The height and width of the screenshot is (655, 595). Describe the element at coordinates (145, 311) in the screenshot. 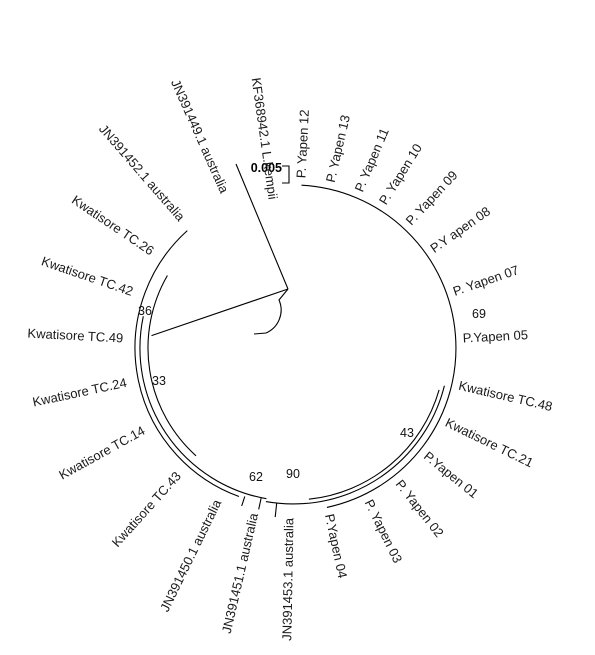

I see `bootstrap-node-36: 36` at that location.